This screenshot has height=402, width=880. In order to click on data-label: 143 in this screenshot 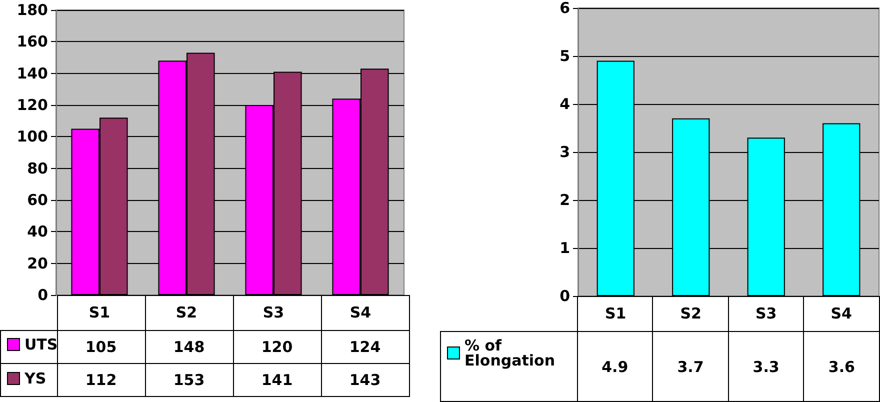, I will do `click(365, 380)`.